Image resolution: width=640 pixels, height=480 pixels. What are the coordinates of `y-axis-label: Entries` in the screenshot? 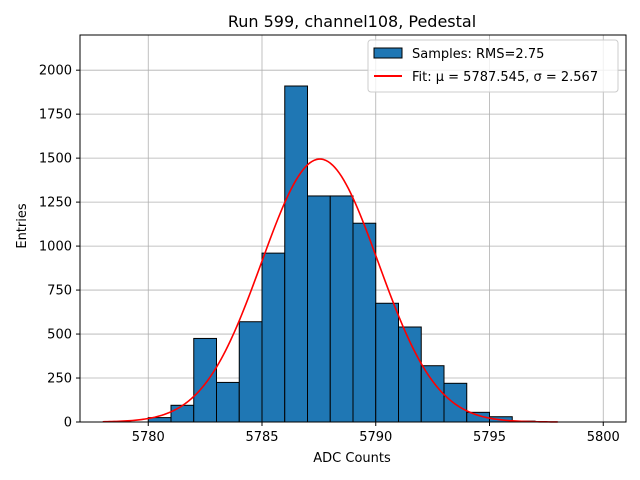 It's located at (22, 226).